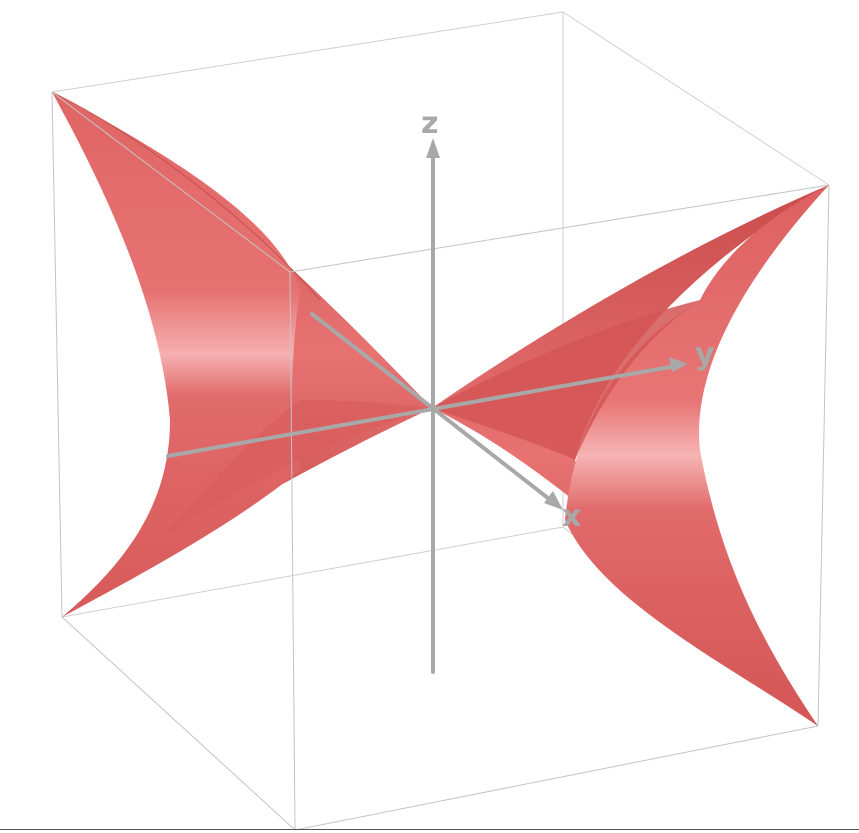  Describe the element at coordinates (678, 364) in the screenshot. I see `y-arrowhead-icon` at that location.